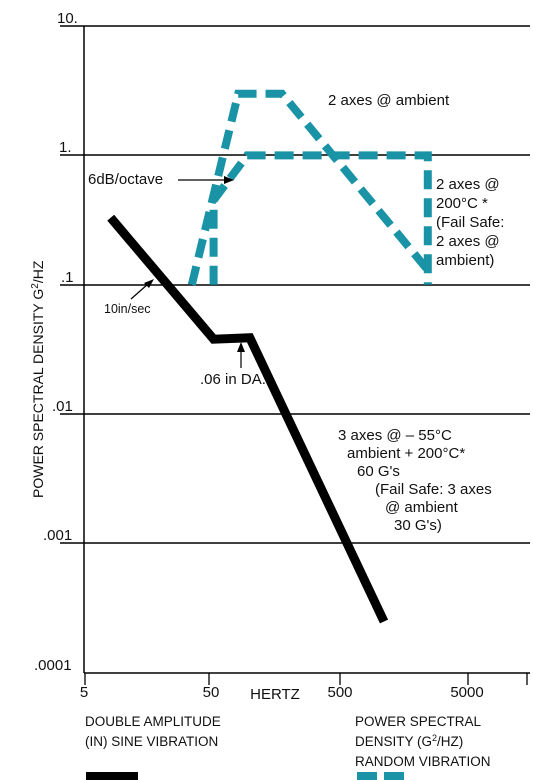  Describe the element at coordinates (241, 347) in the screenshot. I see `arrow-da-head` at that location.